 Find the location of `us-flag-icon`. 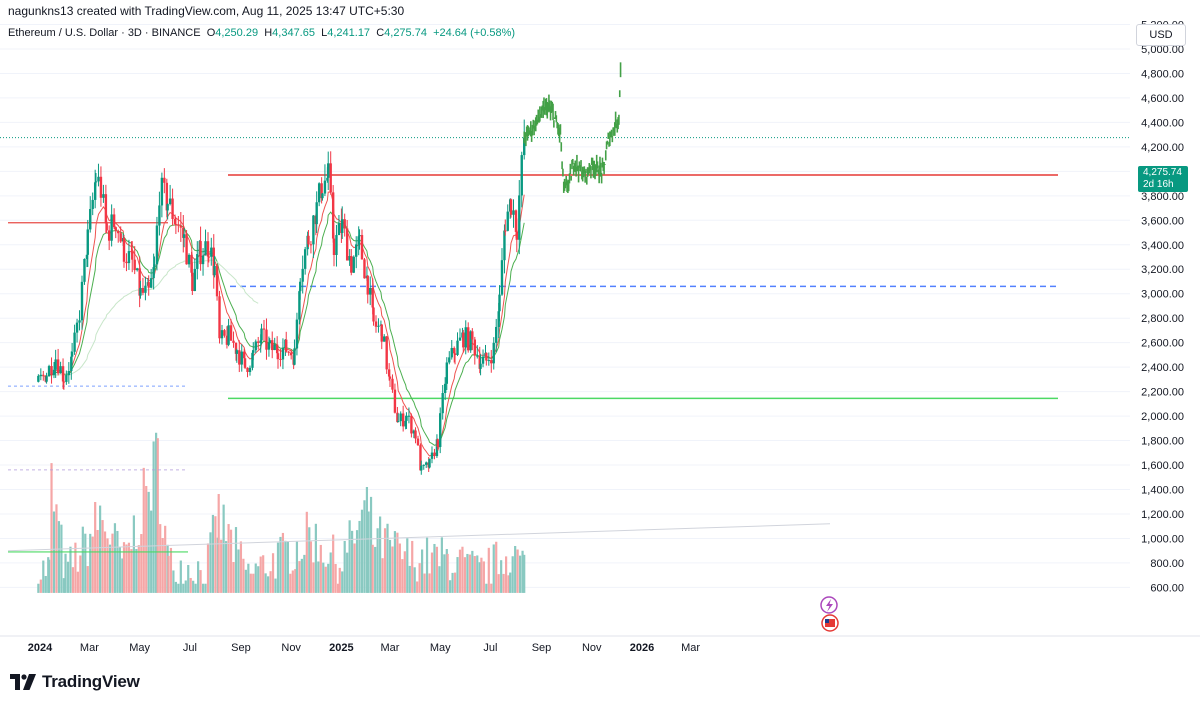

us-flag-icon is located at coordinates (830, 623).